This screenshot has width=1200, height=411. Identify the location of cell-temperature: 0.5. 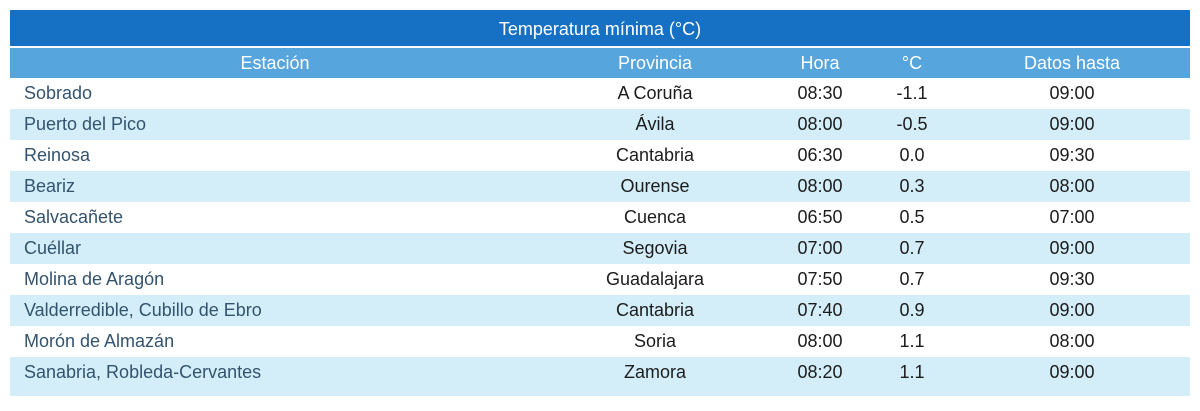
(912, 217).